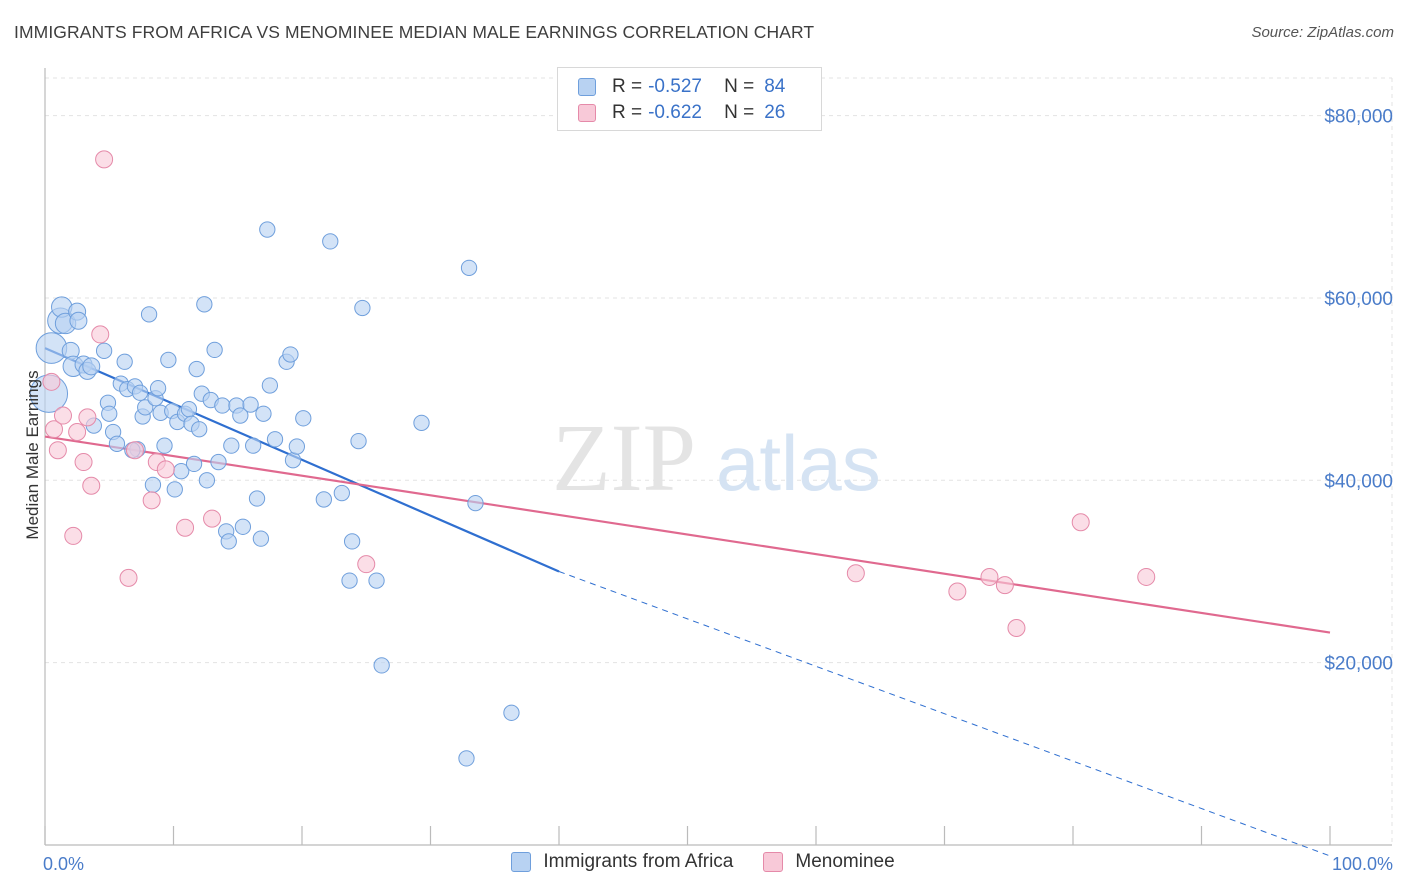 The height and width of the screenshot is (892, 1406). I want to click on y-tick-label: $20,000, so click(1358, 664).